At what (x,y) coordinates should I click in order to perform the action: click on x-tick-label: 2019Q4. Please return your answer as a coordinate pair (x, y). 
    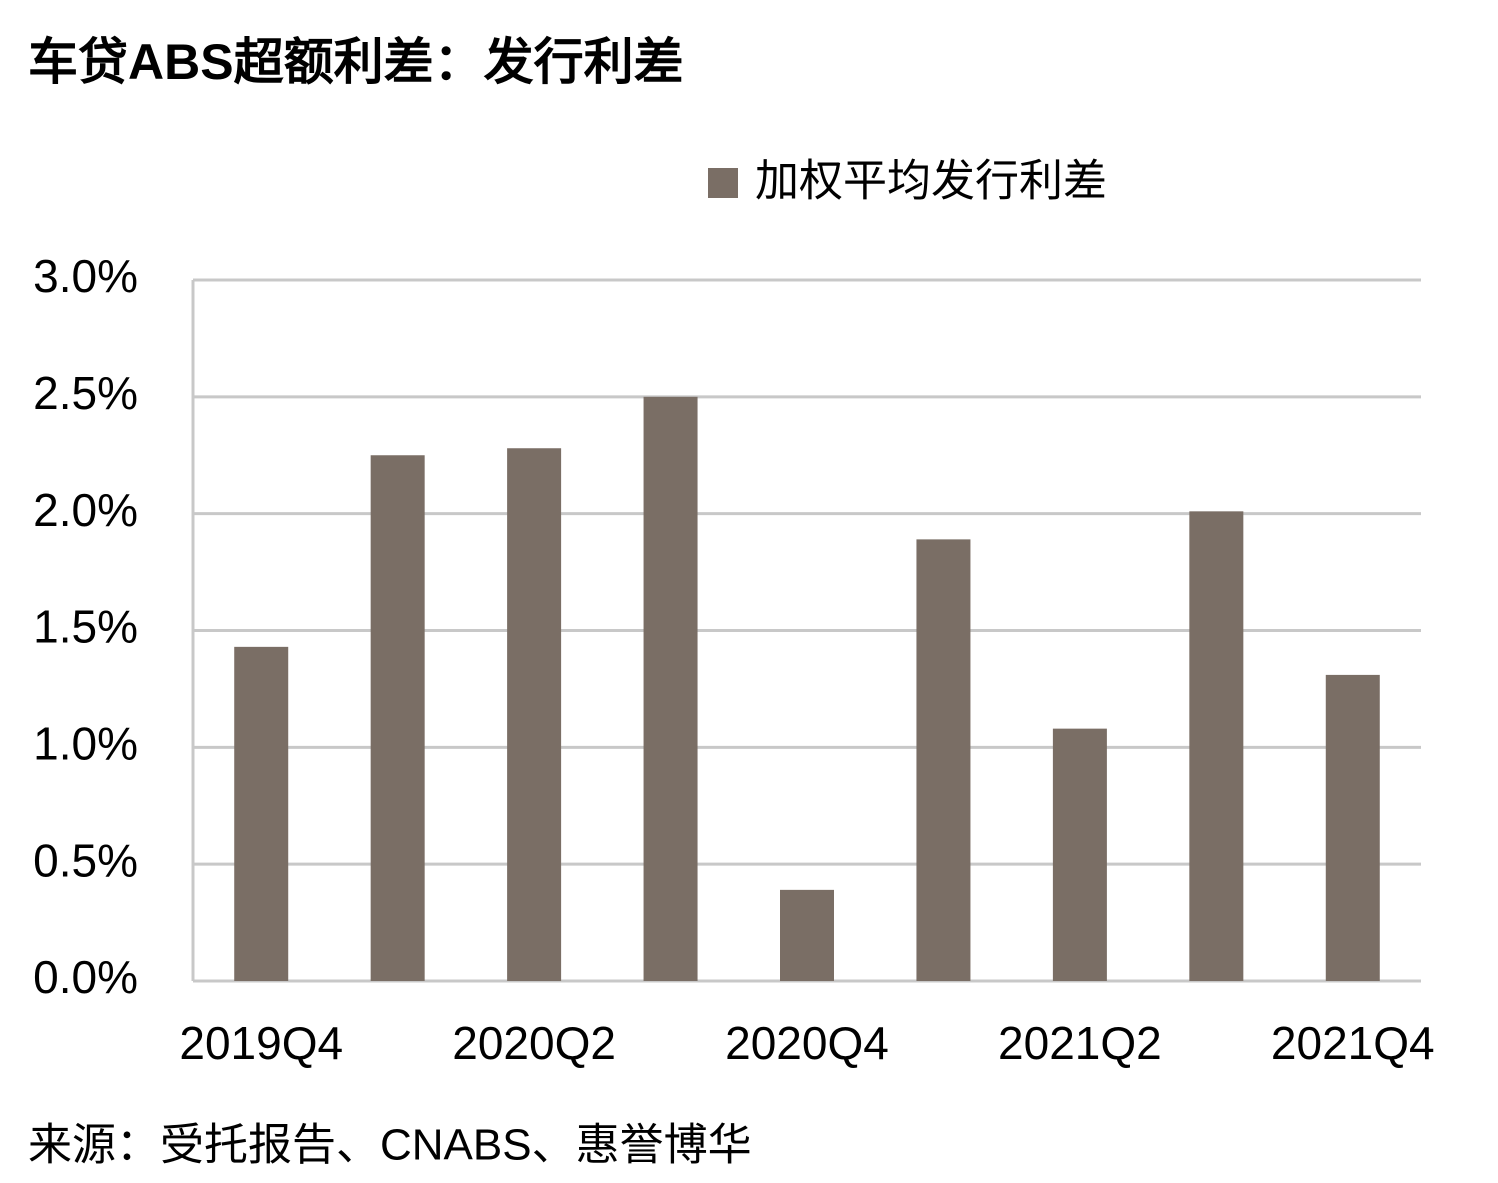
    Looking at the image, I should click on (261, 1043).